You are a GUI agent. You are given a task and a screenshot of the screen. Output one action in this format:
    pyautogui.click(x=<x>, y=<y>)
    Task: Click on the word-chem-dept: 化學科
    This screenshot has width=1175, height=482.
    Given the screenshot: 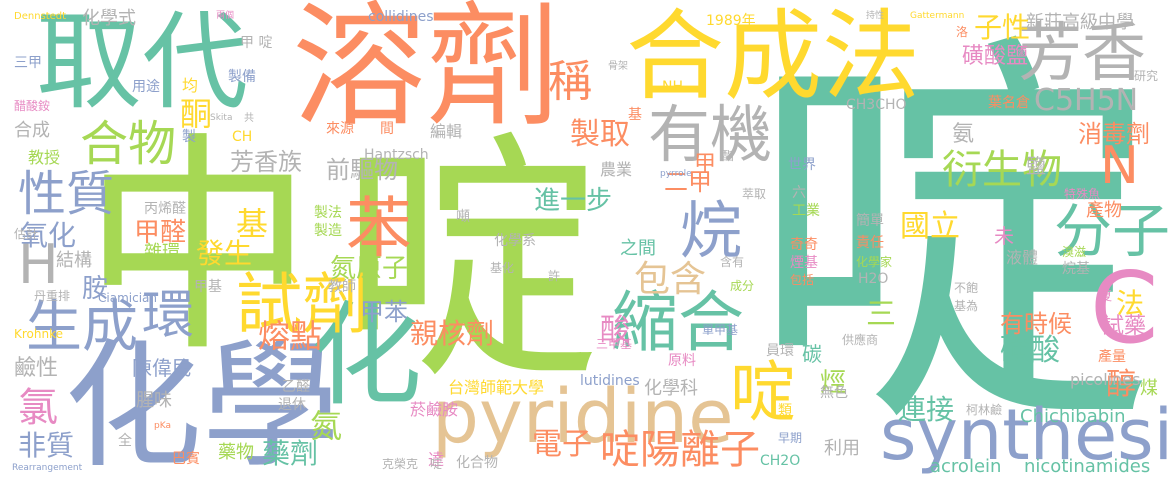 What is the action you would take?
    pyautogui.click(x=671, y=388)
    